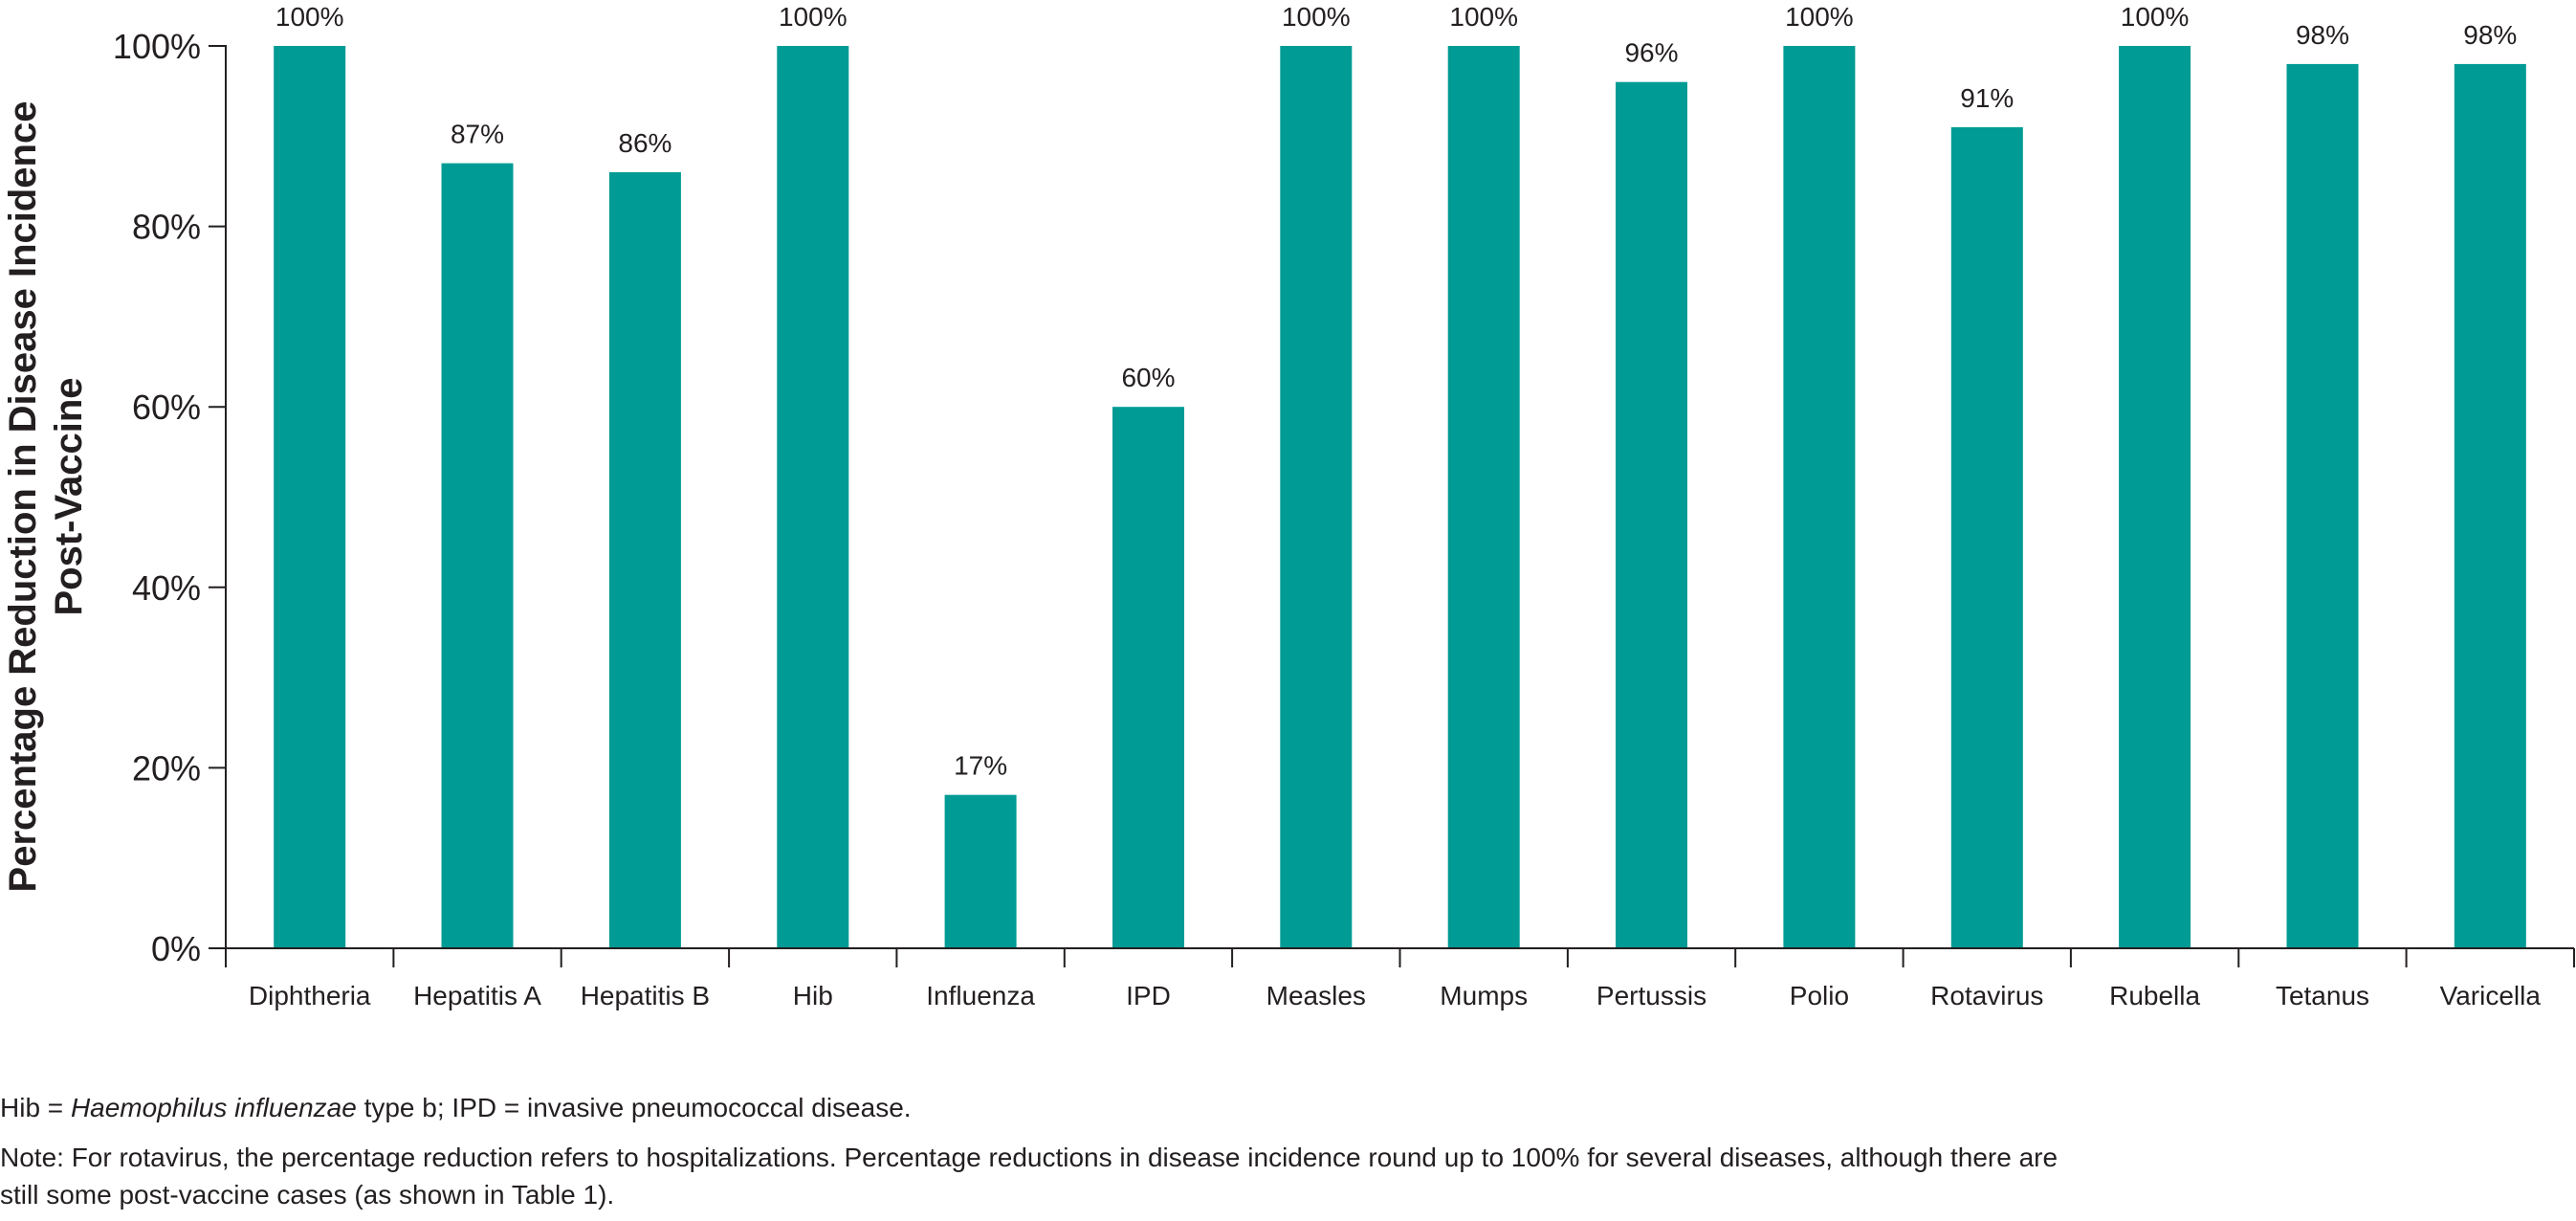  I want to click on bar-rubella, so click(2155, 497).